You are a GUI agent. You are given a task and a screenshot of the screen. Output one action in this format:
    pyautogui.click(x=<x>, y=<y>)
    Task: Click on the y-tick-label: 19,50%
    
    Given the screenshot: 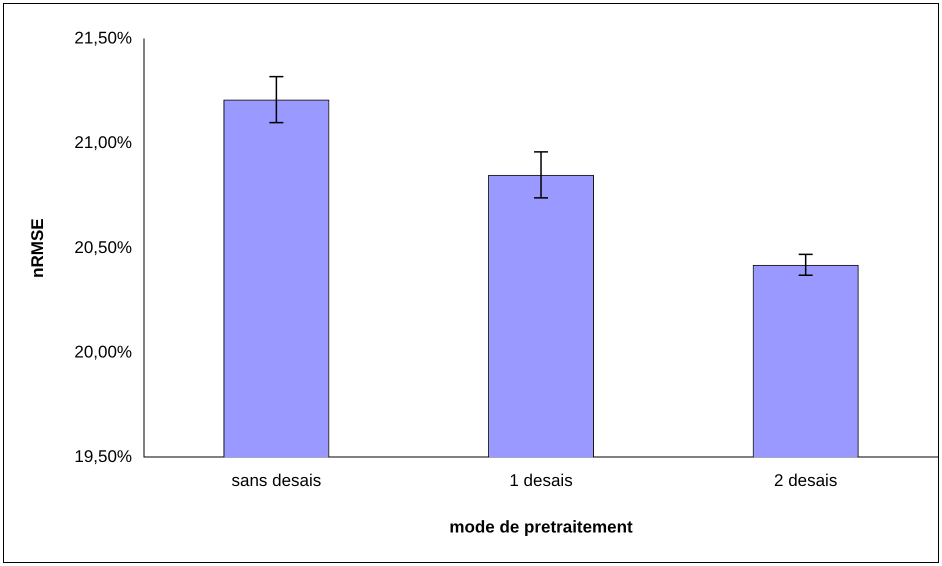 What is the action you would take?
    pyautogui.click(x=103, y=456)
    